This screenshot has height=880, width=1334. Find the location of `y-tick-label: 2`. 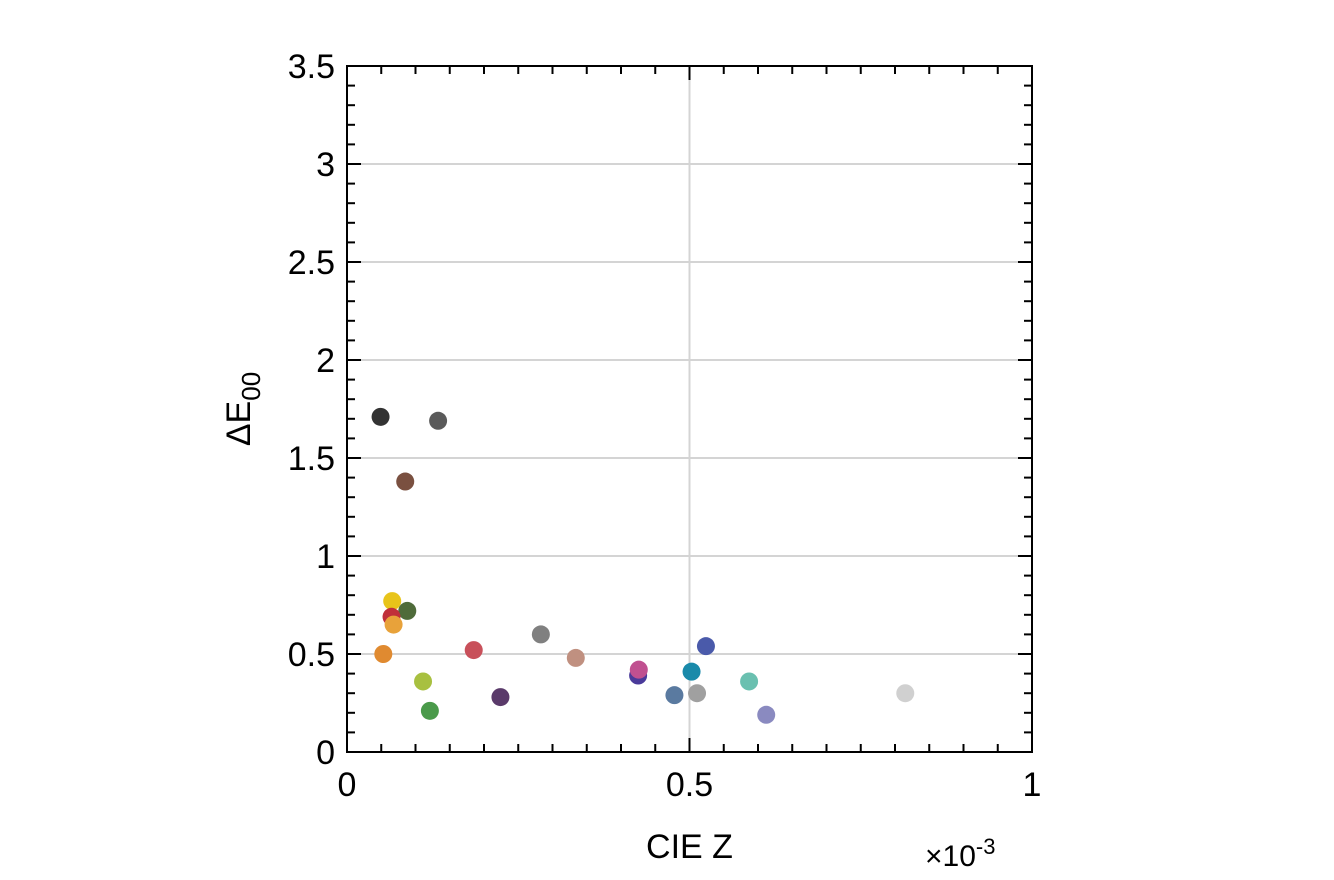

y-tick-label: 2 is located at coordinates (325, 361).